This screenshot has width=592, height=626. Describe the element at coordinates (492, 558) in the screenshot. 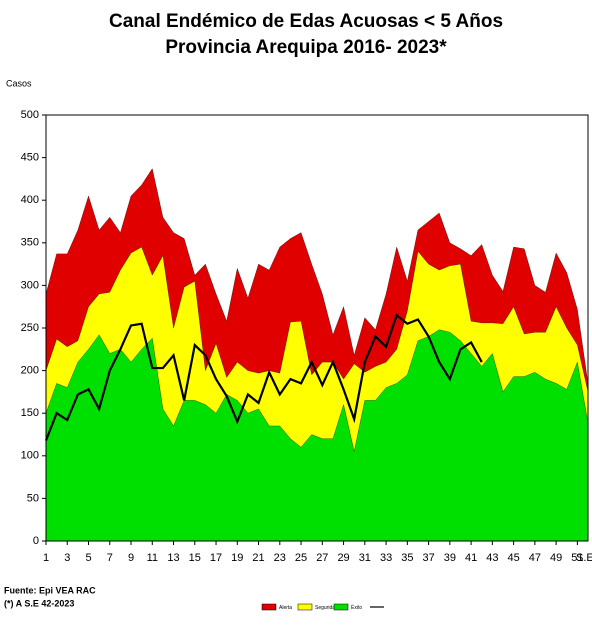

I see `x-tick-label: 43` at that location.